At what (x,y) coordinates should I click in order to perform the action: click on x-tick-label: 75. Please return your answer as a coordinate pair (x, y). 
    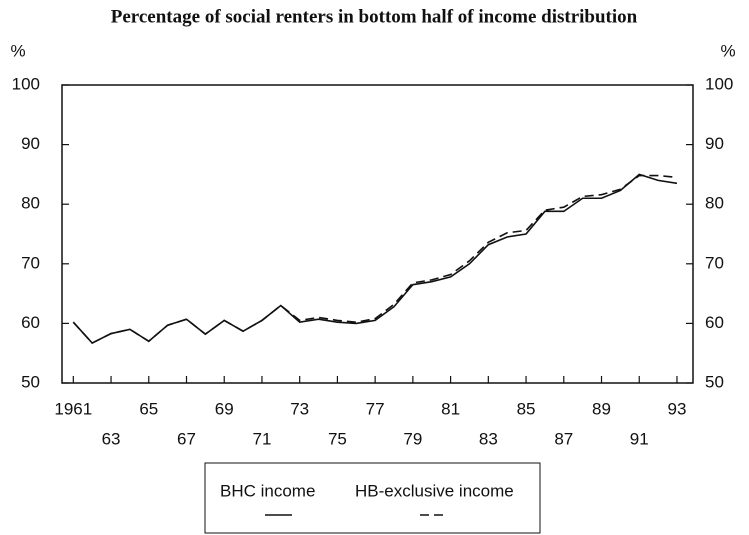
    Looking at the image, I should click on (337, 438).